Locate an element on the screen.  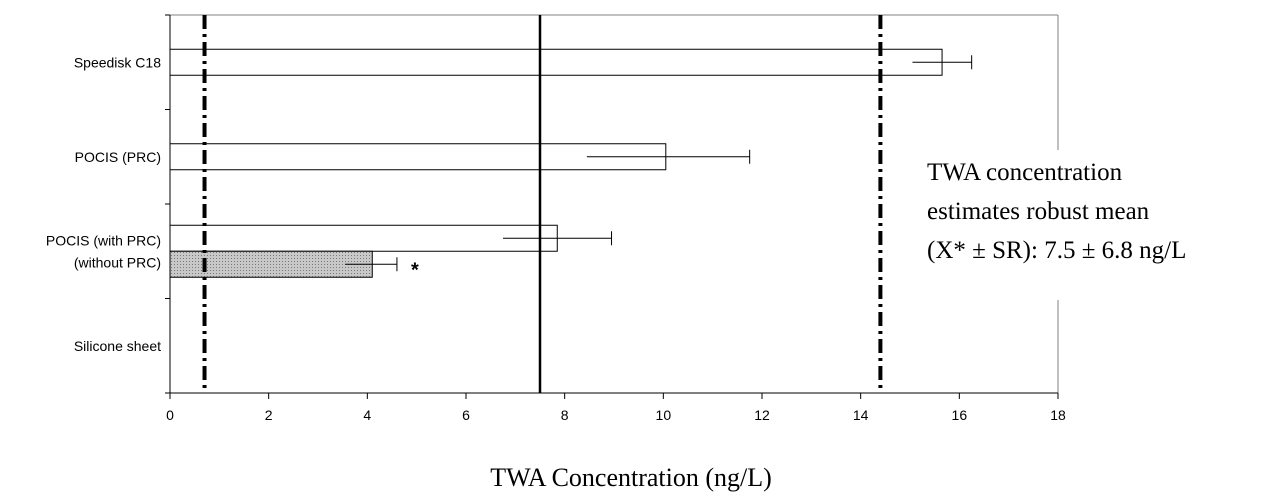
annotation-background is located at coordinates (987, 225).